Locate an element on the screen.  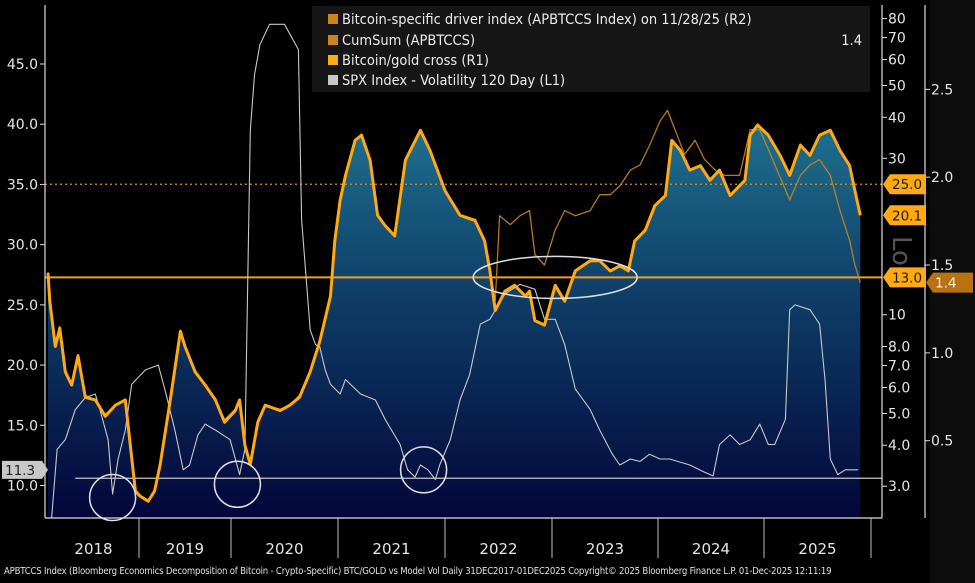
legend-value: 1.4 is located at coordinates (851, 41).